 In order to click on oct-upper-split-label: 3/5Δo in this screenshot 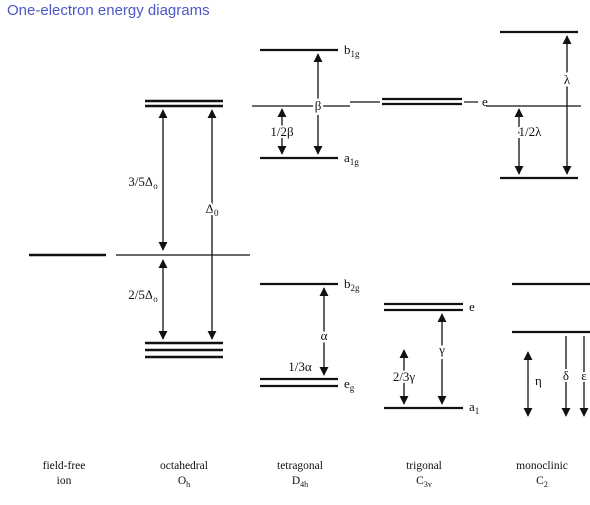, I will do `click(143, 182)`.